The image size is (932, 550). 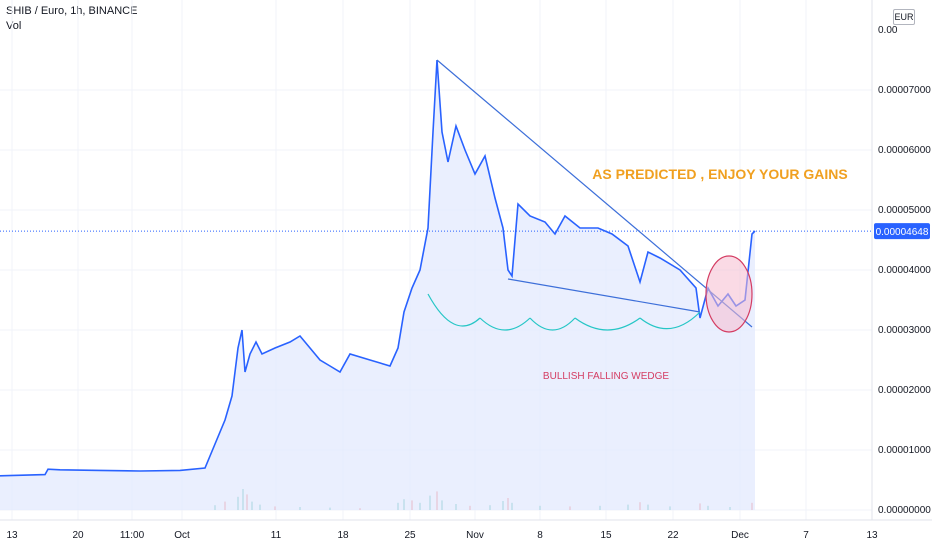 What do you see at coordinates (904, 90) in the screenshot?
I see `y-tick-label: 0.00007000` at bounding box center [904, 90].